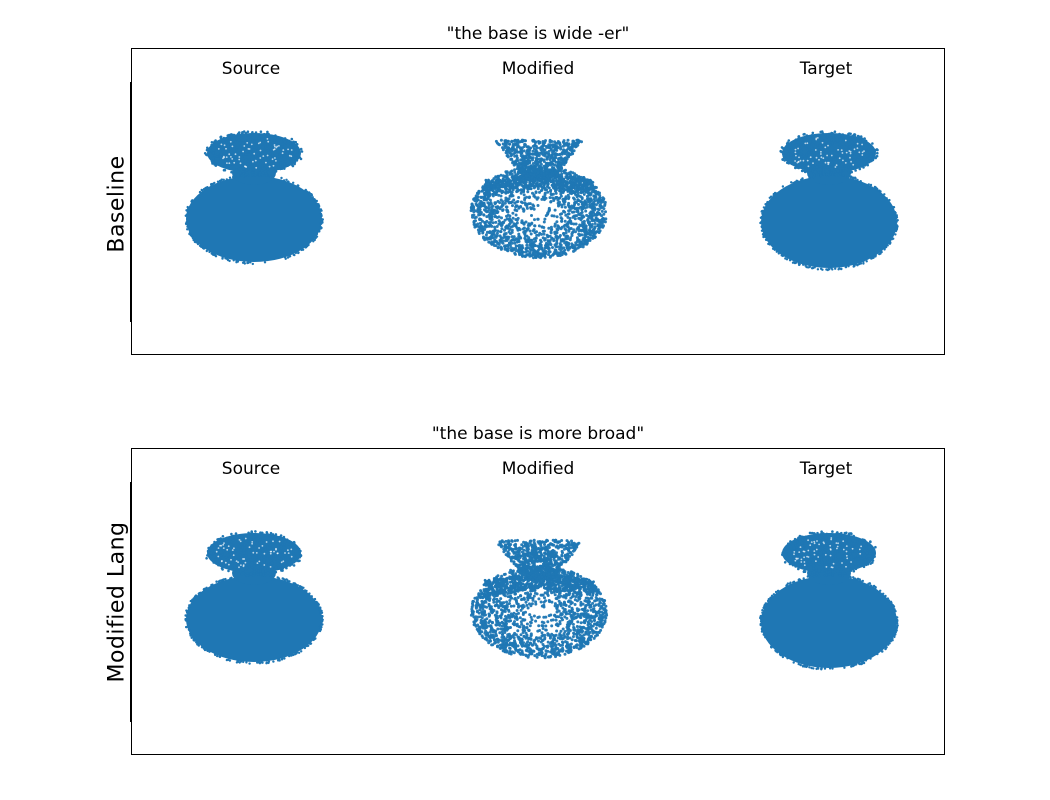 Image resolution: width=1050 pixels, height=800 pixels. What do you see at coordinates (829, 201) in the screenshot?
I see `point-cloud-target-top` at bounding box center [829, 201].